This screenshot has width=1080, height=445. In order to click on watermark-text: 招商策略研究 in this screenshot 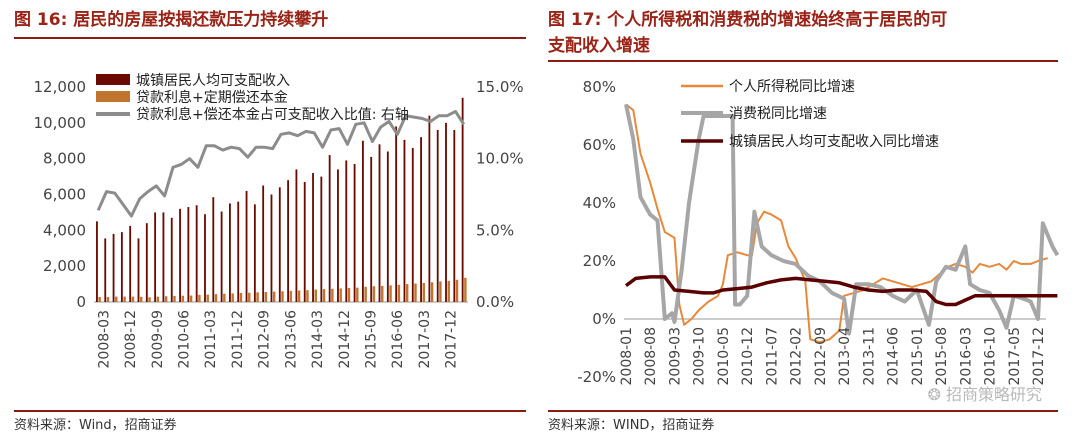, I will do `click(993, 394)`.